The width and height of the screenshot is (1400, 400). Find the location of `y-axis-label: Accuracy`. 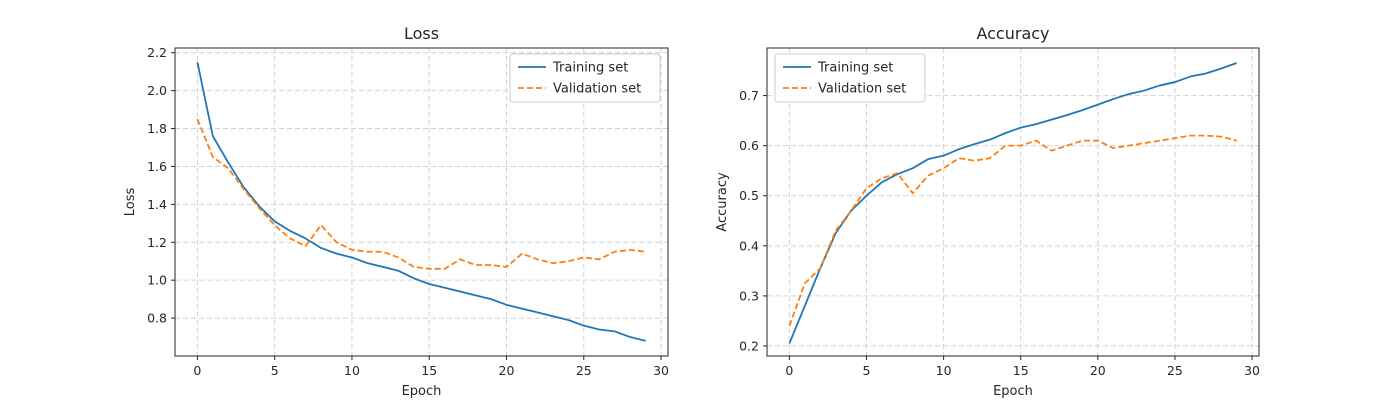

y-axis-label: Accuracy is located at coordinates (722, 202).